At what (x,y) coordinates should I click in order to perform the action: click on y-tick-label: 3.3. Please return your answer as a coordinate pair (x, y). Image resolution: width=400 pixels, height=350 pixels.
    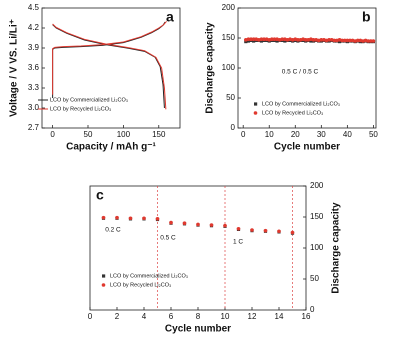
    Looking at the image, I should click on (34, 87).